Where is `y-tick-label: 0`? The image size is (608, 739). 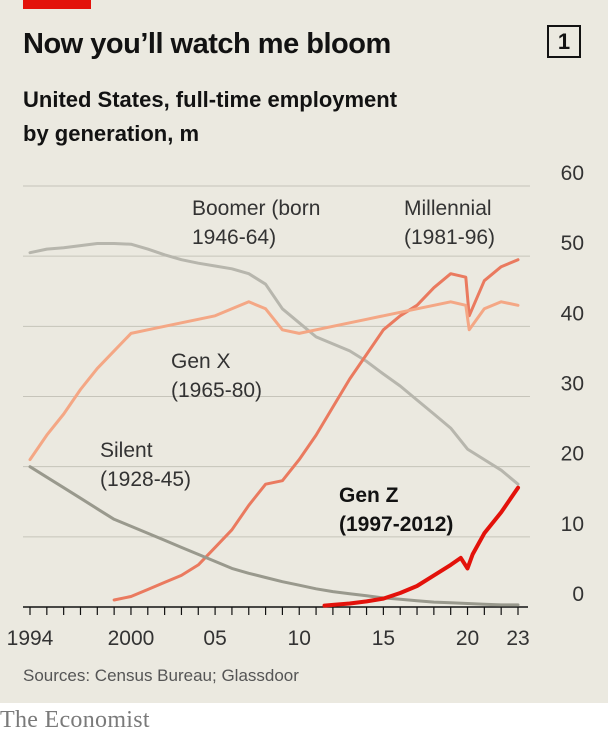 y-tick-label: 0 is located at coordinates (578, 594).